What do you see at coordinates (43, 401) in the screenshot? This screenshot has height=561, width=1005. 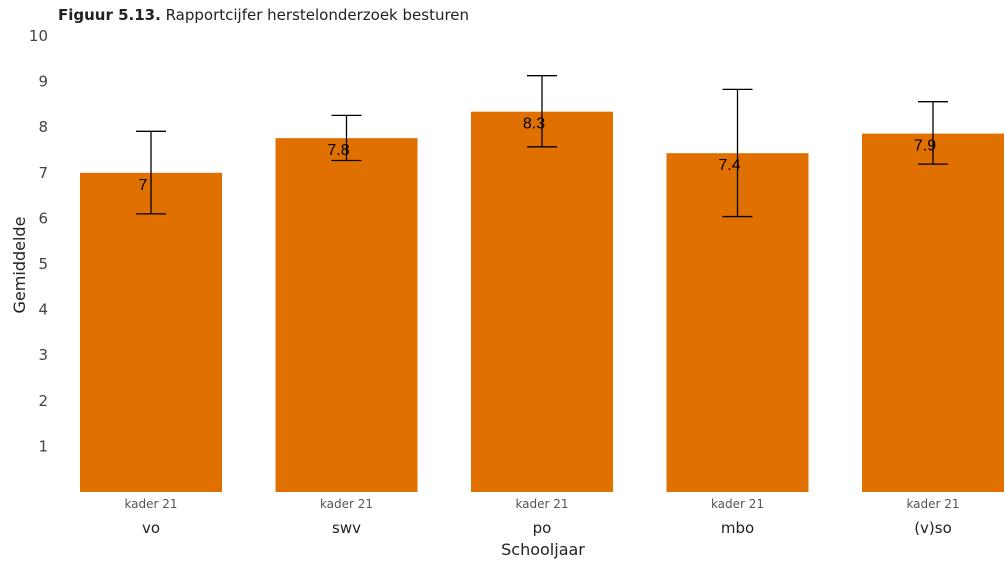 I see `y-tick-label: 2` at bounding box center [43, 401].